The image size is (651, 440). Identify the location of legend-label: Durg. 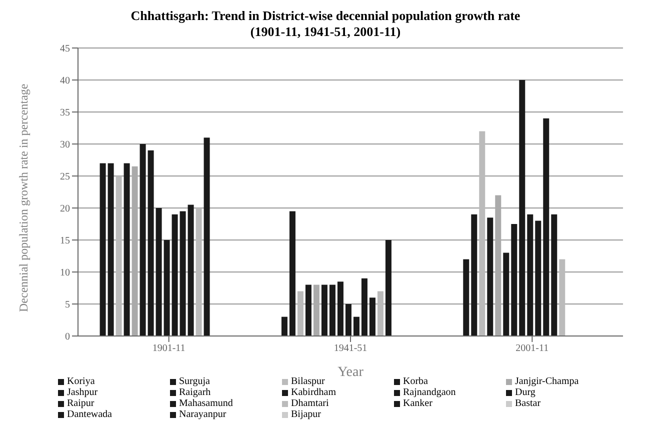
(525, 392).